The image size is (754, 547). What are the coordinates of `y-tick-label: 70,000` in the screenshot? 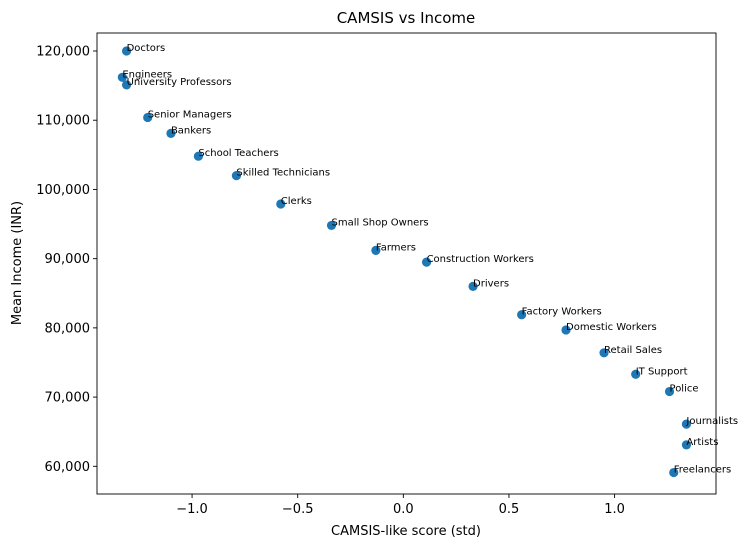 It's located at (68, 398).